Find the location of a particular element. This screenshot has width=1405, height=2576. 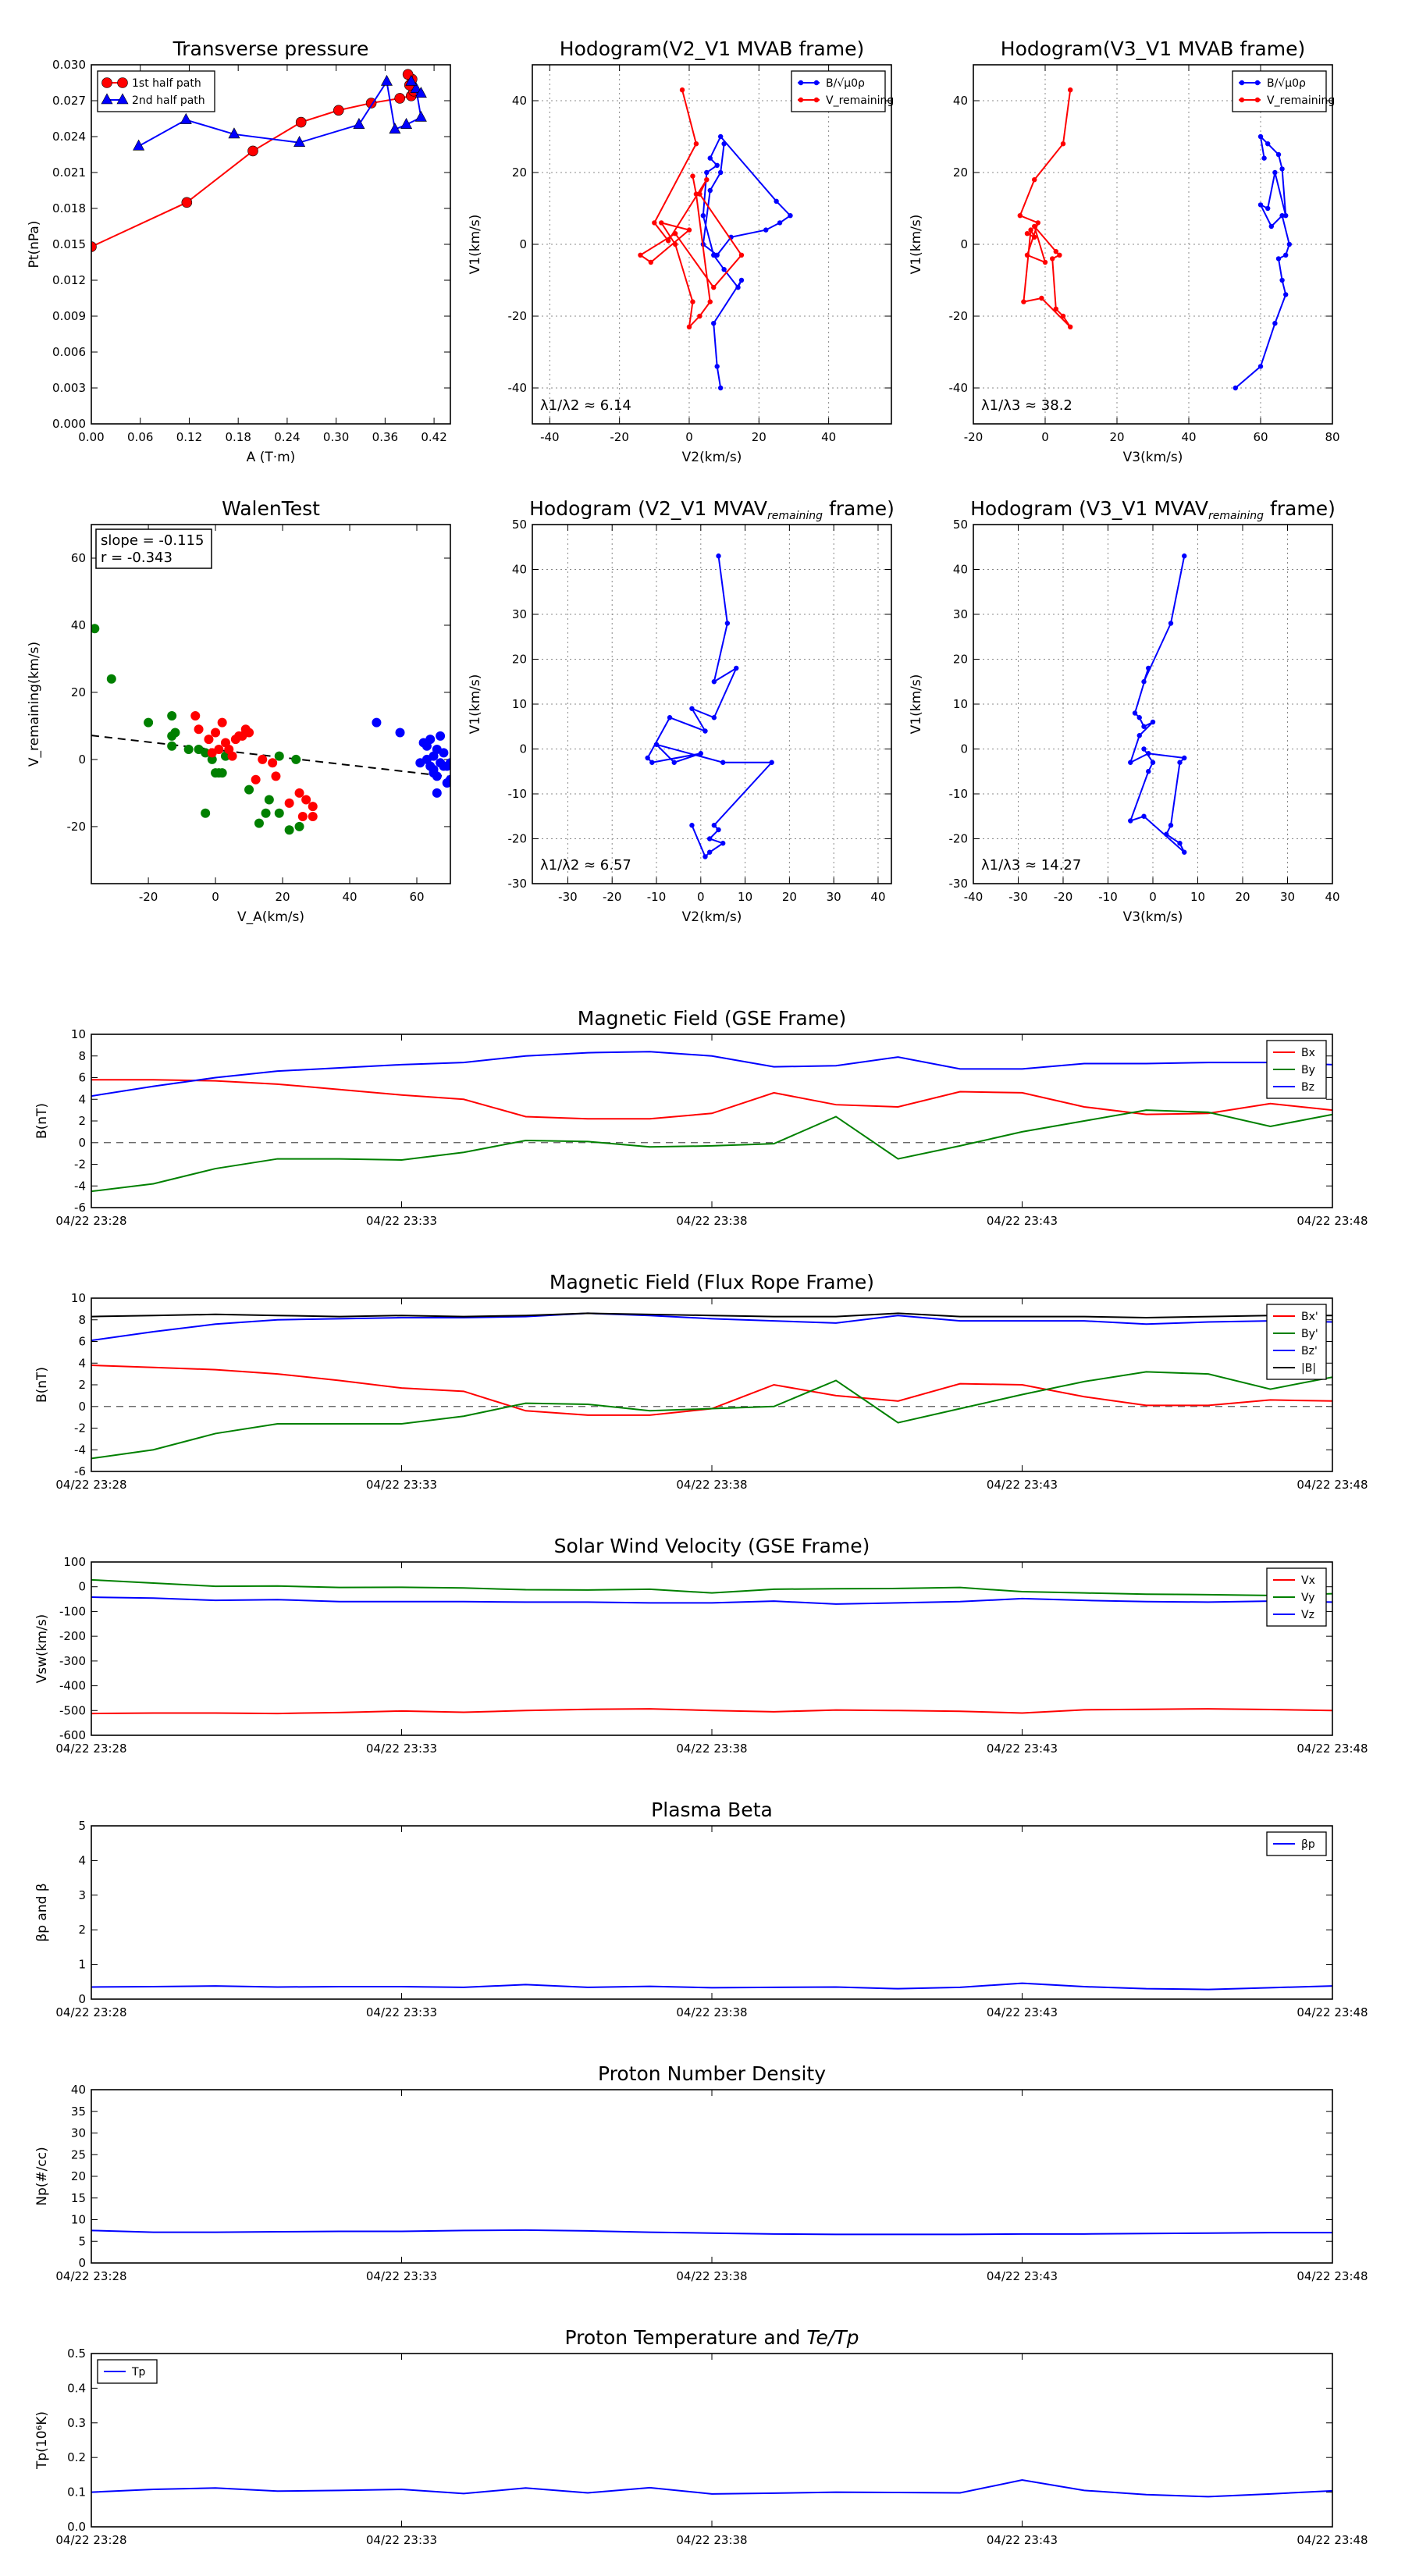

chart-title: Magnetic Field (Flux Rope Frame) is located at coordinates (712, 1282).